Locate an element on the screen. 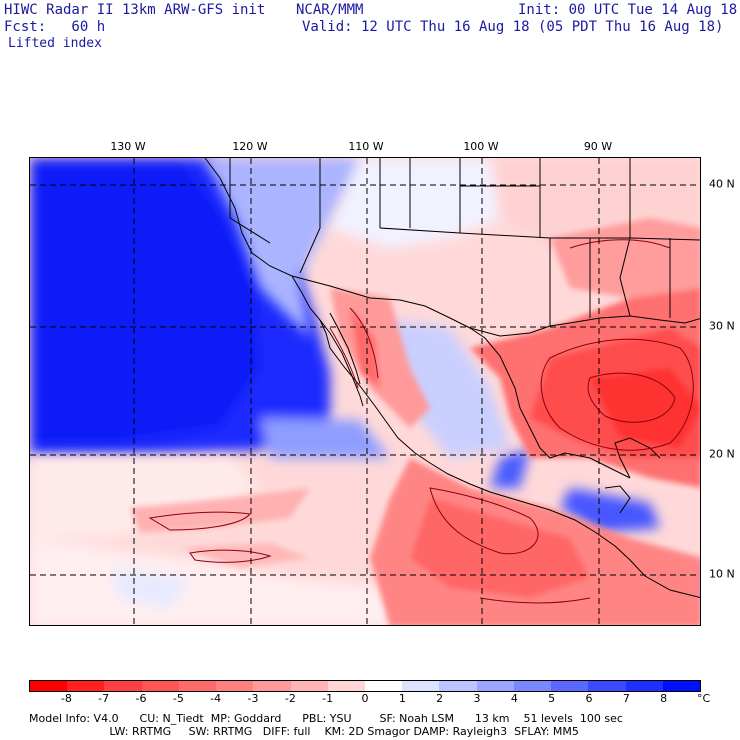 This screenshot has width=740, height=740. colorbar-tick-label: -8 is located at coordinates (66, 698).